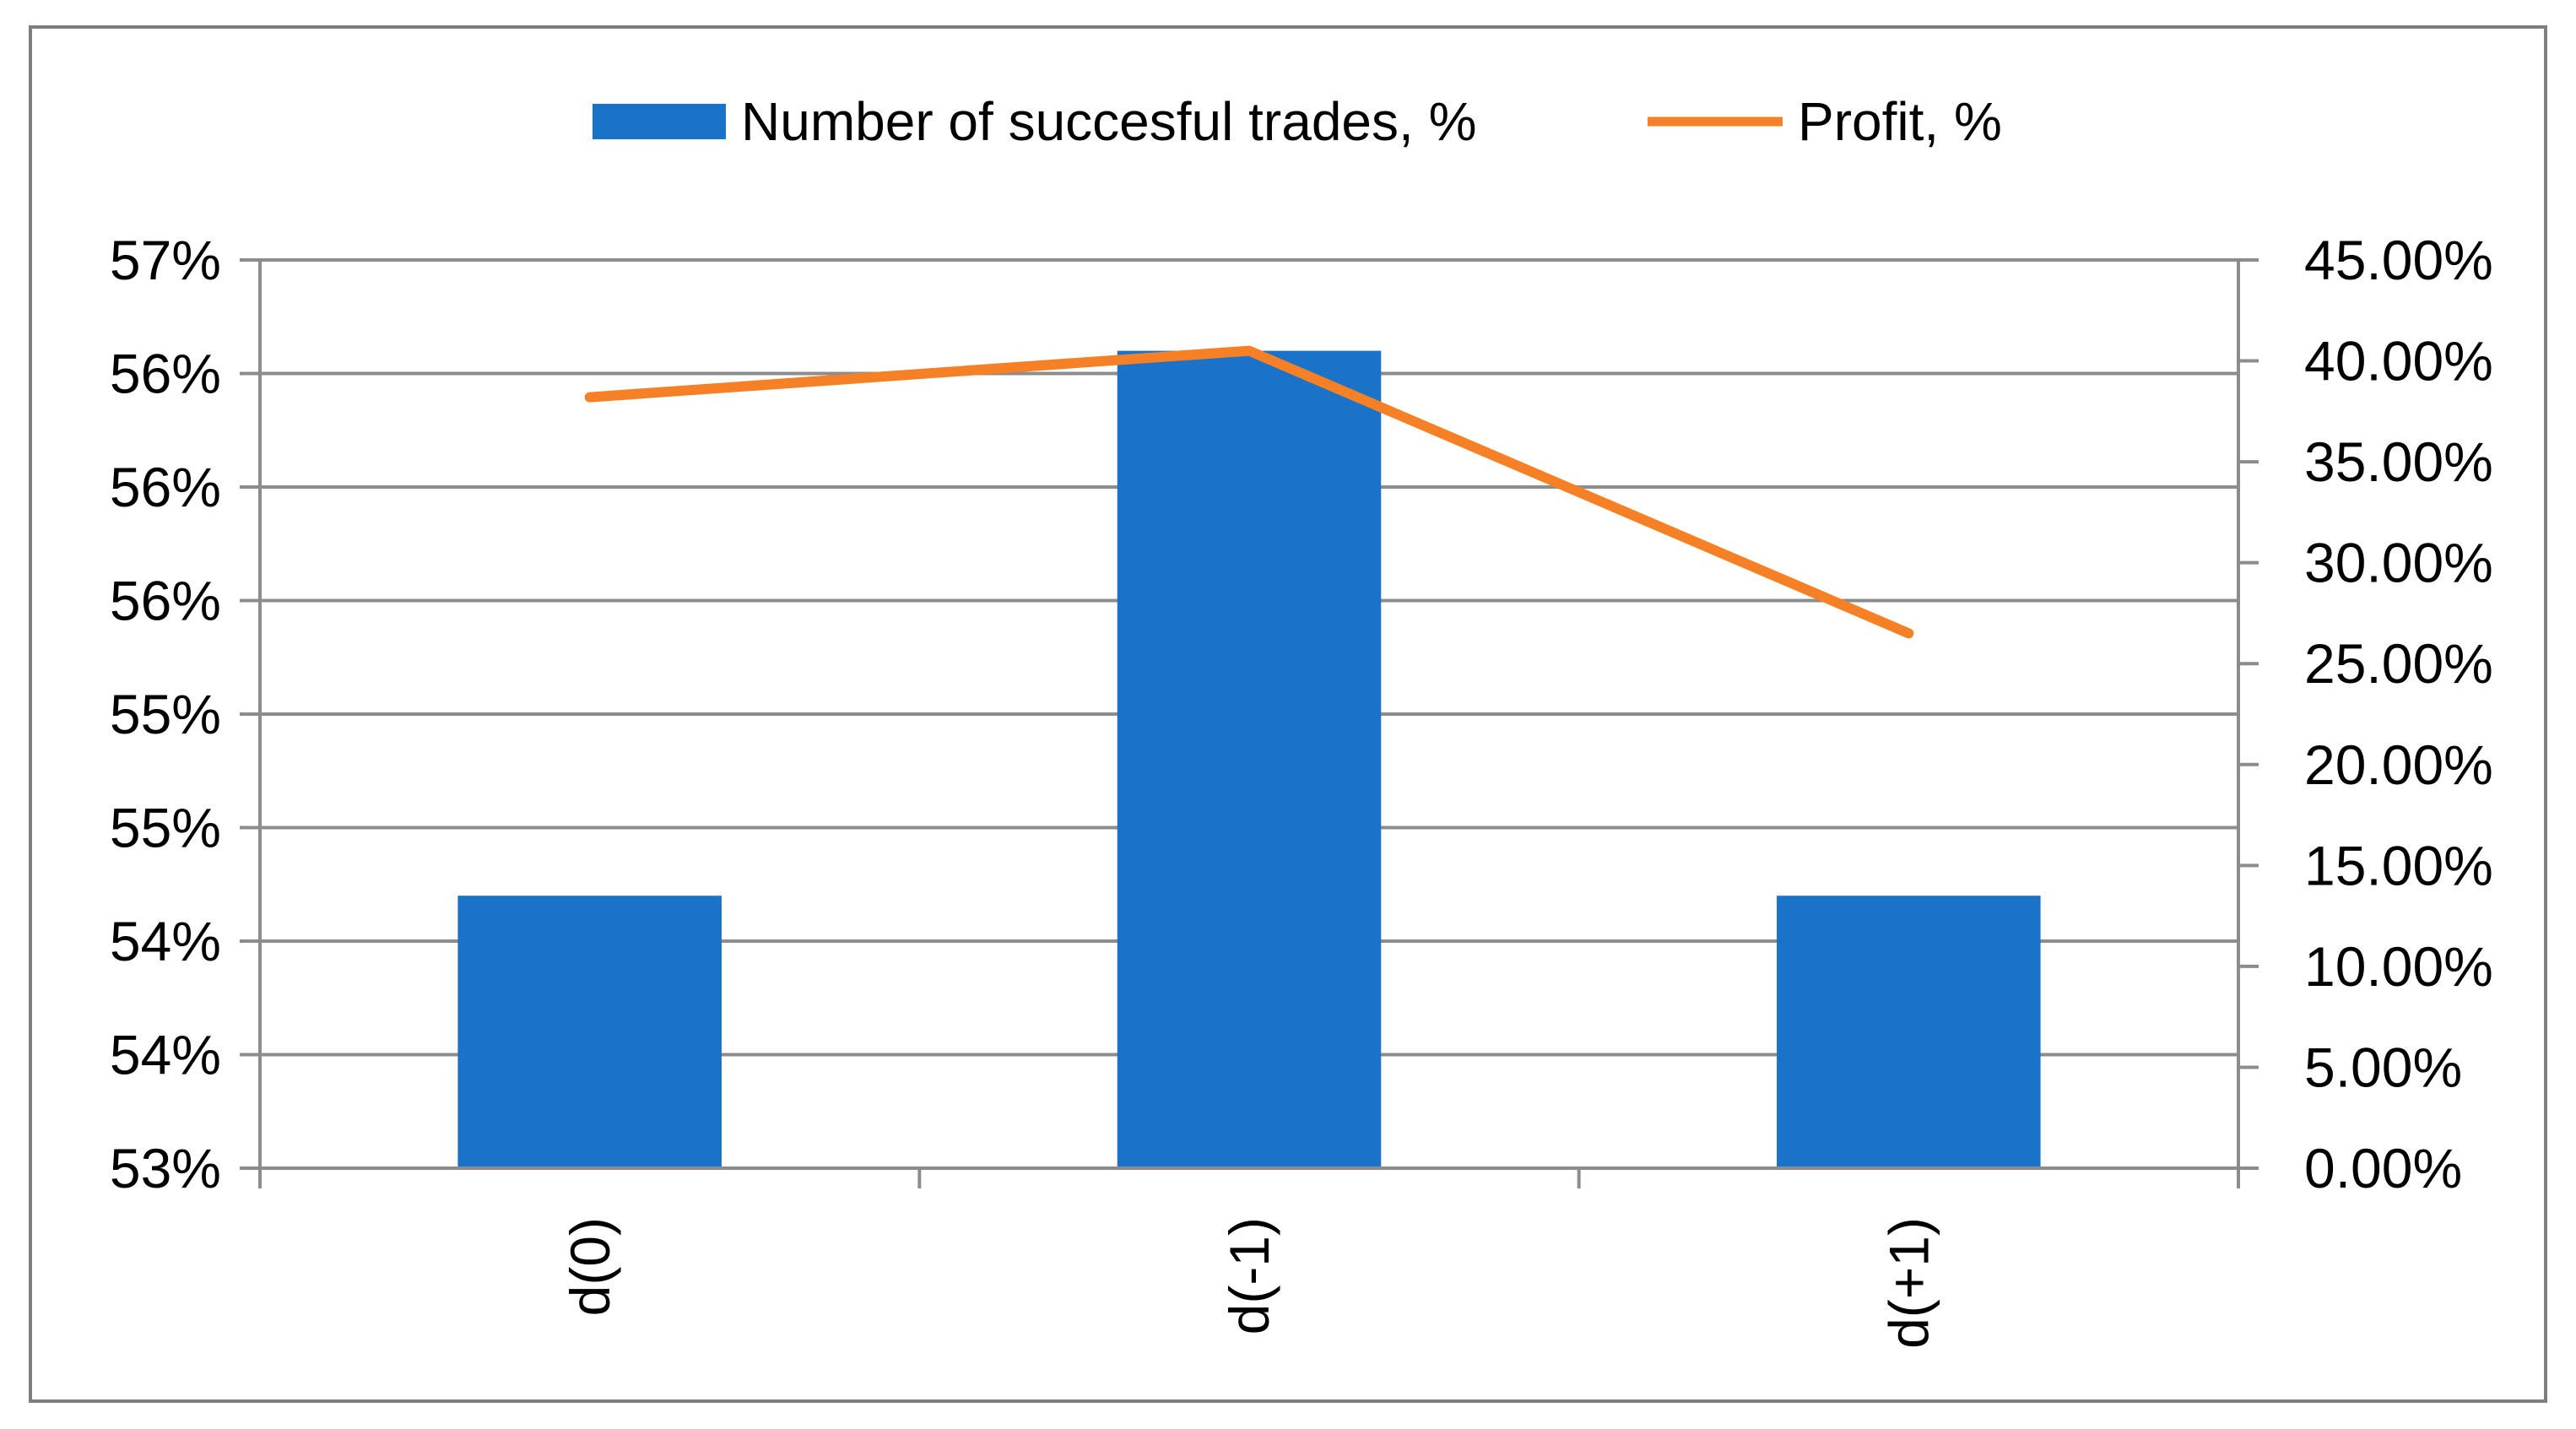 The width and height of the screenshot is (2576, 1429). What do you see at coordinates (2383, 1067) in the screenshot?
I see `right-tick-label: 5.00%` at bounding box center [2383, 1067].